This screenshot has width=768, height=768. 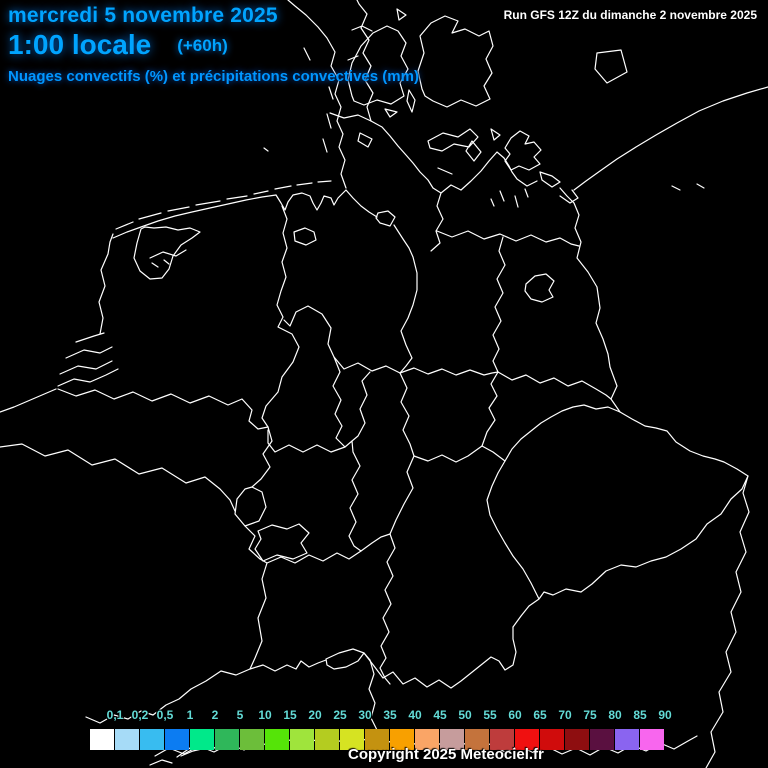 What do you see at coordinates (665, 715) in the screenshot?
I see `legend-value-label: 90` at bounding box center [665, 715].